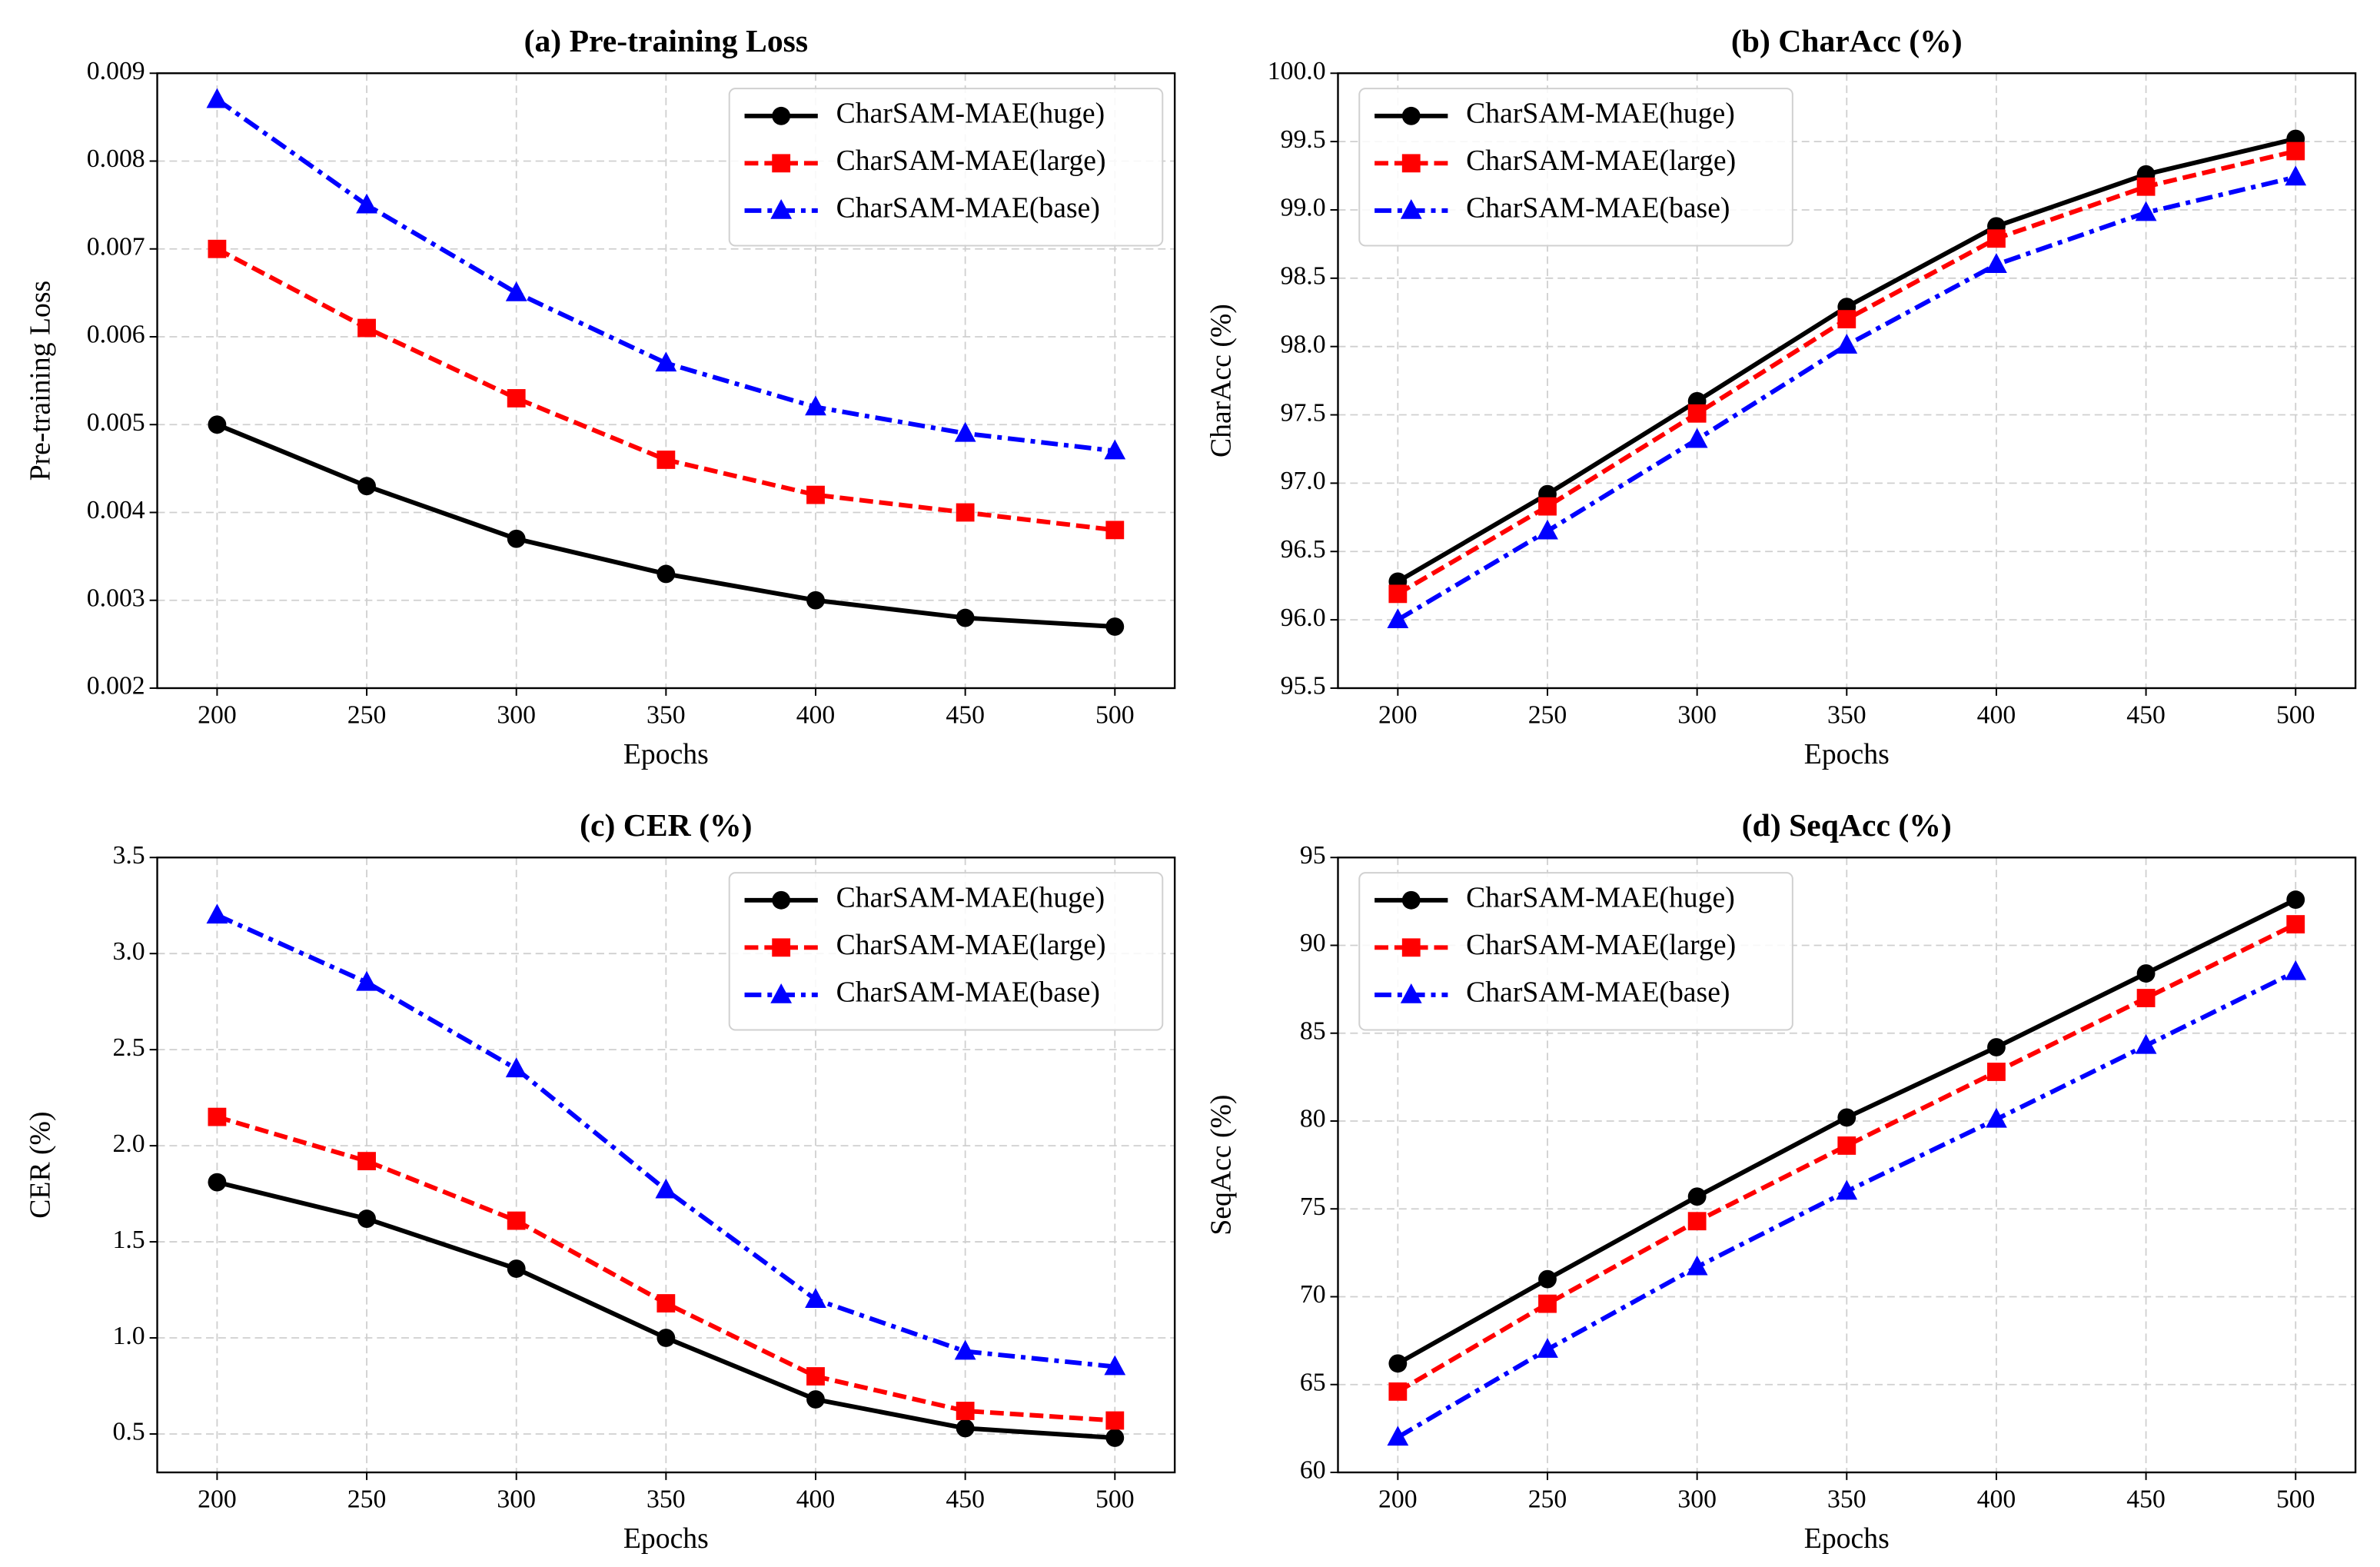  What do you see at coordinates (2146, 714) in the screenshot?
I see `x-tick-label: 450` at bounding box center [2146, 714].